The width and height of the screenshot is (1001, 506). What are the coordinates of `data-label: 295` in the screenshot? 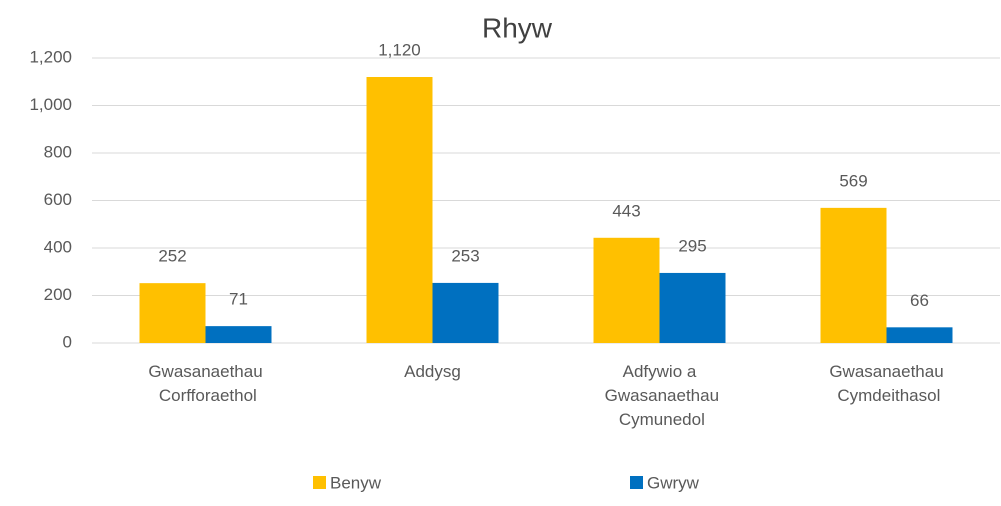 It's located at (692, 245).